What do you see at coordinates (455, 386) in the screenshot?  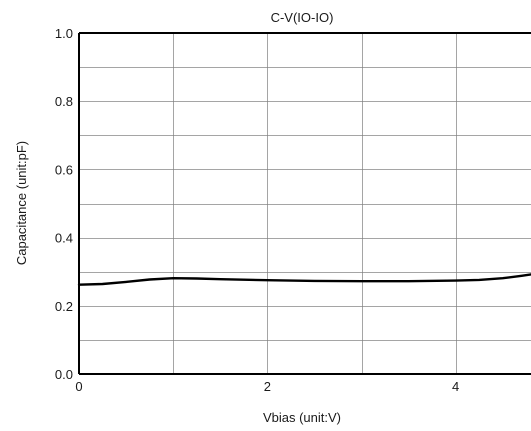 I see `x-tick-label: 4` at bounding box center [455, 386].